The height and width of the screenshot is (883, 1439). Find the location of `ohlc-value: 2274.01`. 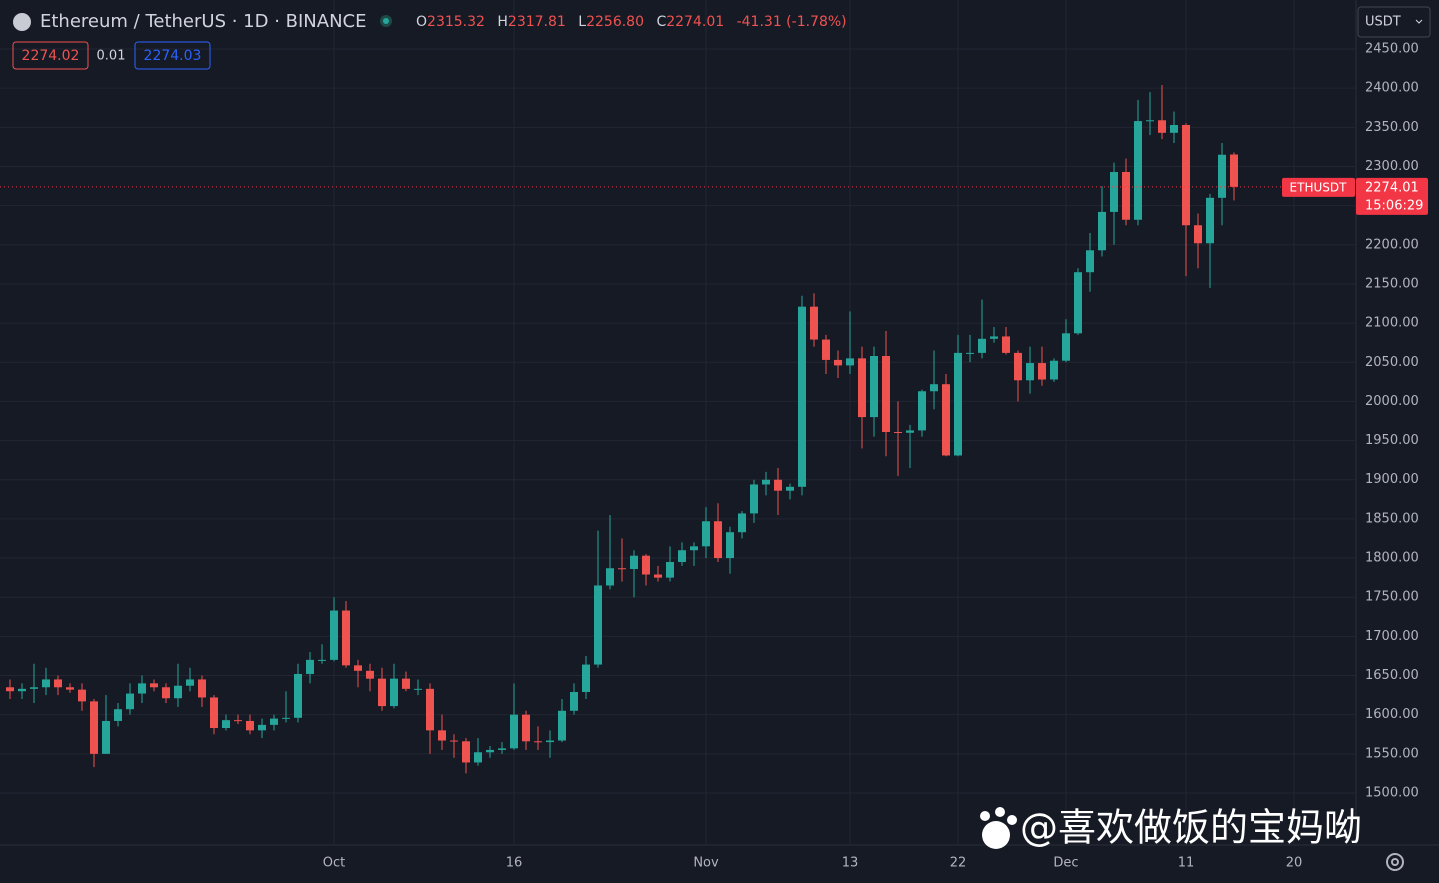

ohlc-value: 2274.01 is located at coordinates (695, 22).